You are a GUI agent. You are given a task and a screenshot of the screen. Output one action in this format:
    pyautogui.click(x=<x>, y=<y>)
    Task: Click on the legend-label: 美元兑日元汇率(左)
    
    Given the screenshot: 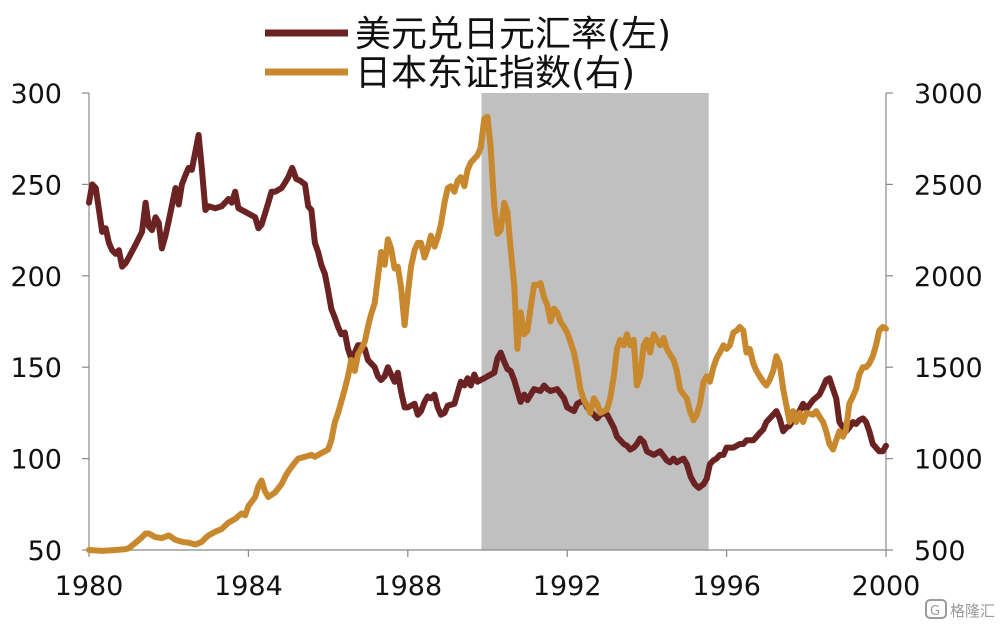 What is the action you would take?
    pyautogui.click(x=513, y=34)
    